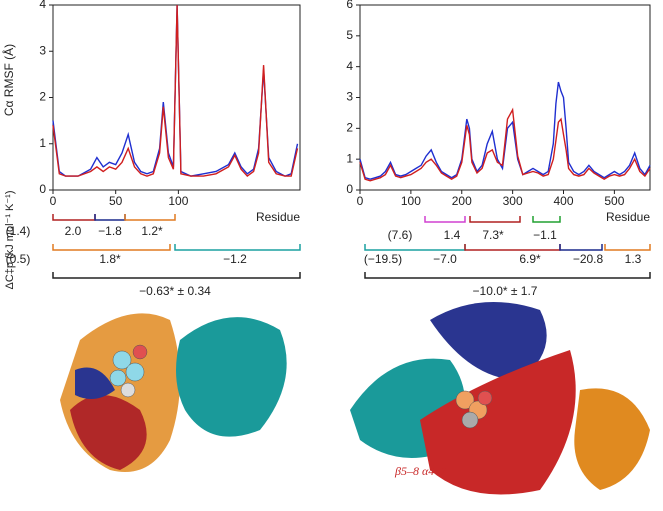 This screenshot has width=663, height=511. What do you see at coordinates (152, 231) in the screenshot?
I see `bracket-label: 1.2*` at bounding box center [152, 231].